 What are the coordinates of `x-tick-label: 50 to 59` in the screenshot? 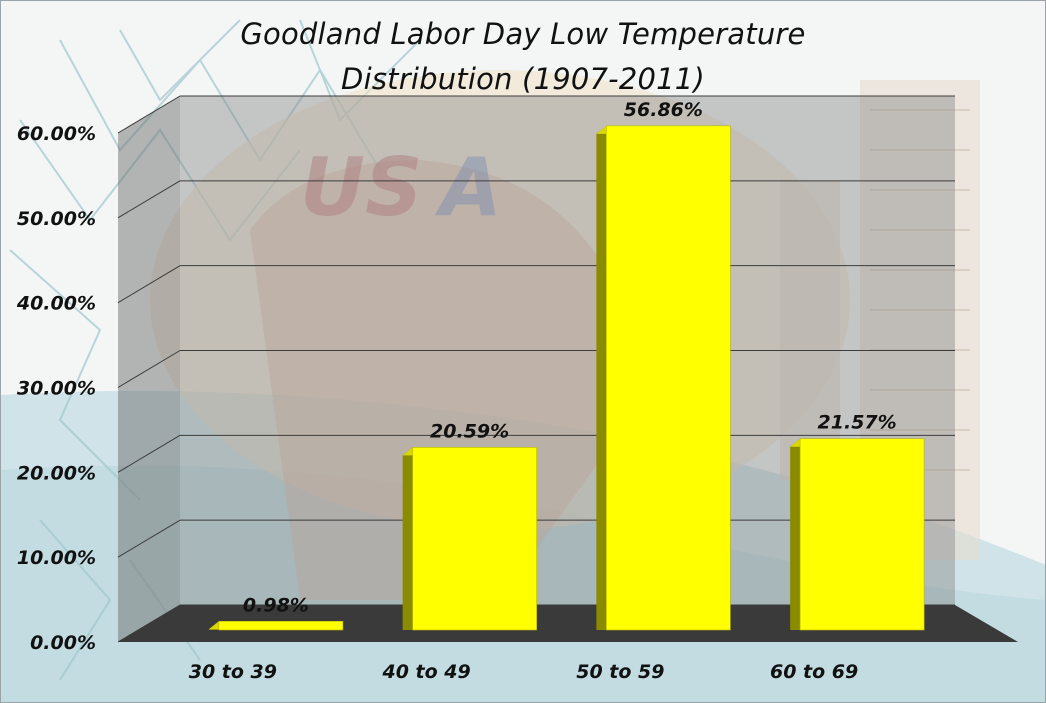 It's located at (620, 672).